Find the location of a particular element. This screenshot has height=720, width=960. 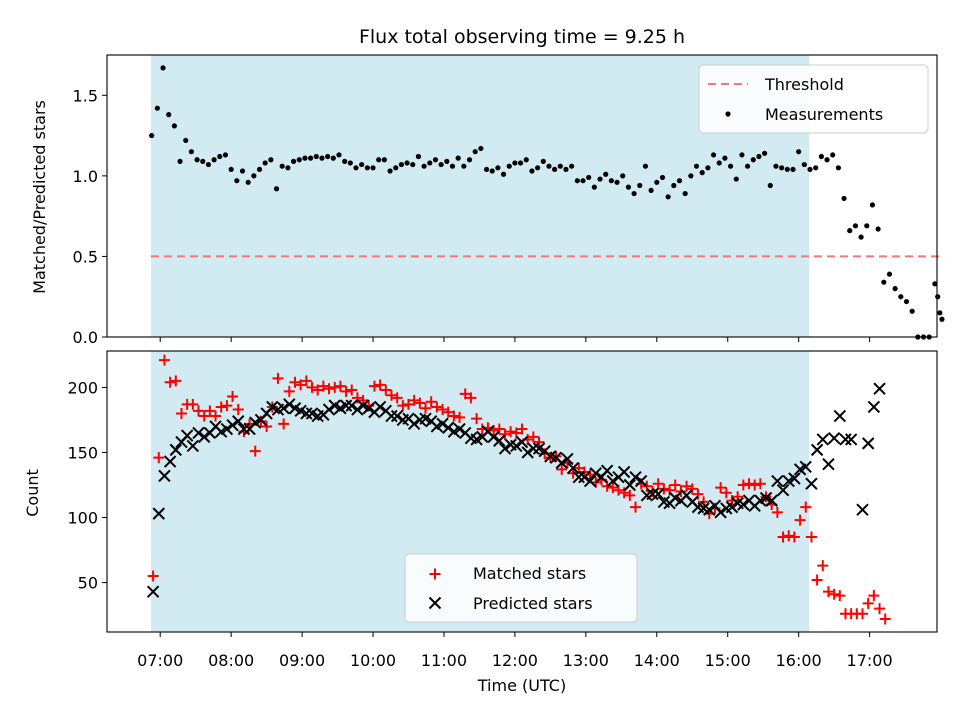

x-tick-label: 17:00 is located at coordinates (870, 660).